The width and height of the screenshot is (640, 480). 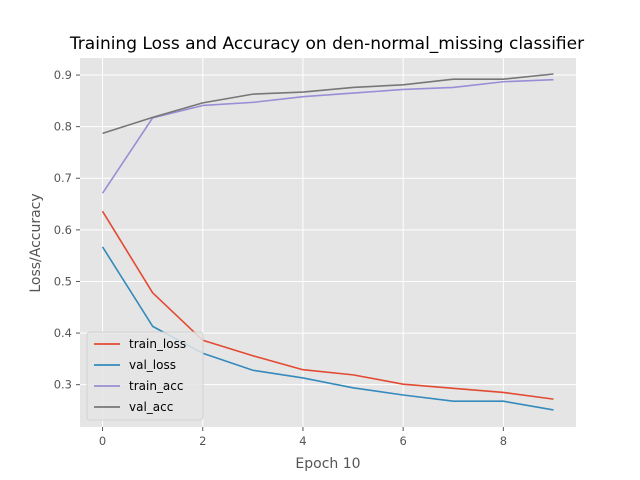 What do you see at coordinates (152, 365) in the screenshot?
I see `legend-label: val_loss` at bounding box center [152, 365].